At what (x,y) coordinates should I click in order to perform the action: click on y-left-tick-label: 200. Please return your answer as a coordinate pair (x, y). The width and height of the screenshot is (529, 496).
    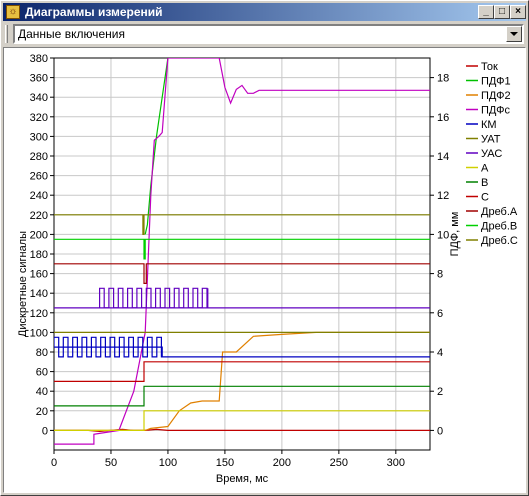
    Looking at the image, I should click on (39, 235).